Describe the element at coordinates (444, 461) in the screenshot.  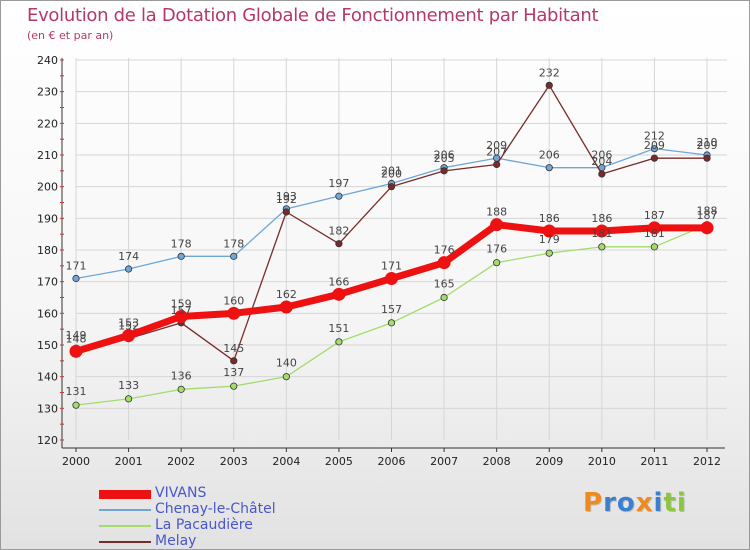
I see `x-tick-label: 2007` at that location.